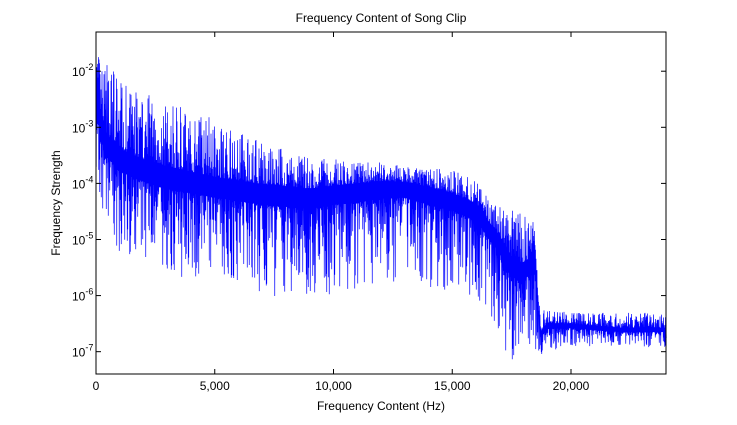 This screenshot has height=425, width=737. I want to click on x-tick-label: 5,000, so click(215, 386).